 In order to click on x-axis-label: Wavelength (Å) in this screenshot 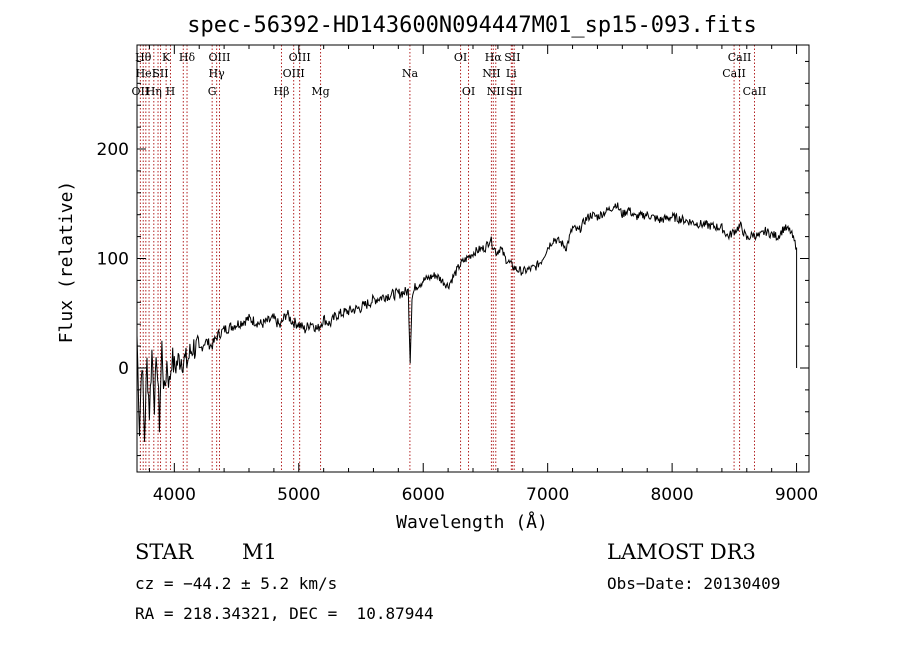, I will do `click(472, 522)`.